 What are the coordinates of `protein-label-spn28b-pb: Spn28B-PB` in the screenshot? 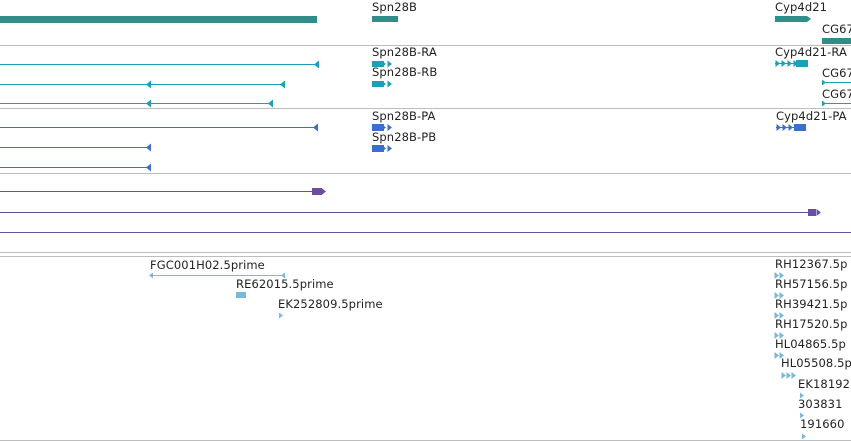 It's located at (404, 137).